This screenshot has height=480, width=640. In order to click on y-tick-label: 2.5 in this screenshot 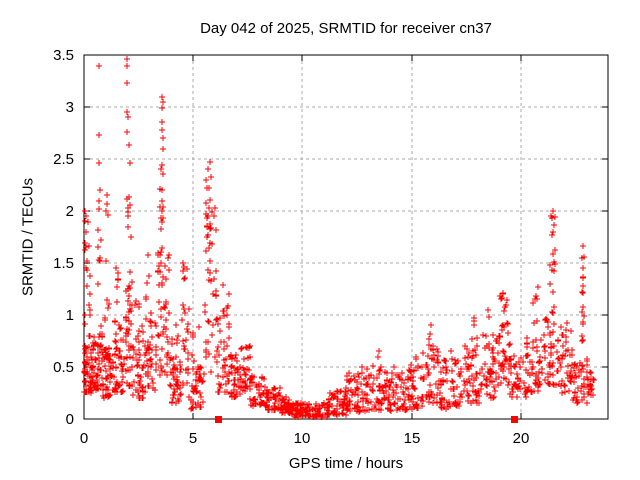, I will do `click(63, 159)`.